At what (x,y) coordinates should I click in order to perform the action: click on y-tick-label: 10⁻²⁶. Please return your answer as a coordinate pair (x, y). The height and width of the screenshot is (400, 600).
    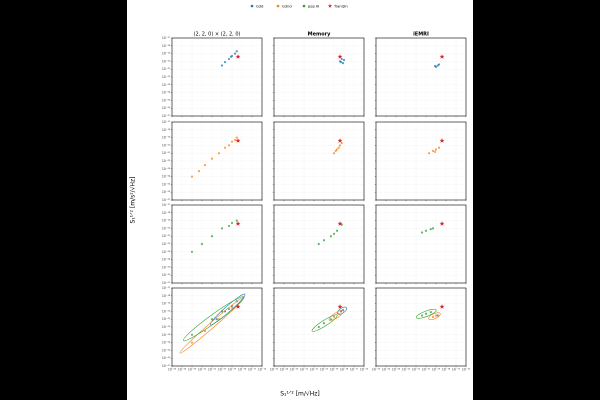
    Looking at the image, I should click on (166, 275).